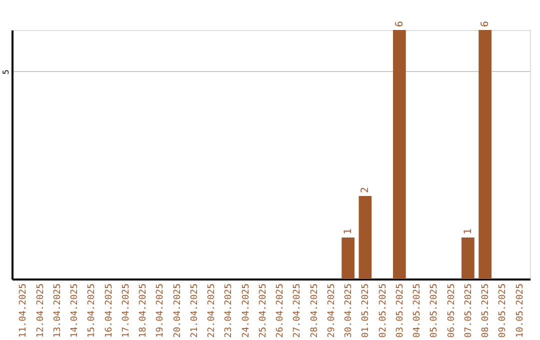 The width and height of the screenshot is (540, 340). I want to click on x-tick-label: 15.04.2025, so click(92, 311).